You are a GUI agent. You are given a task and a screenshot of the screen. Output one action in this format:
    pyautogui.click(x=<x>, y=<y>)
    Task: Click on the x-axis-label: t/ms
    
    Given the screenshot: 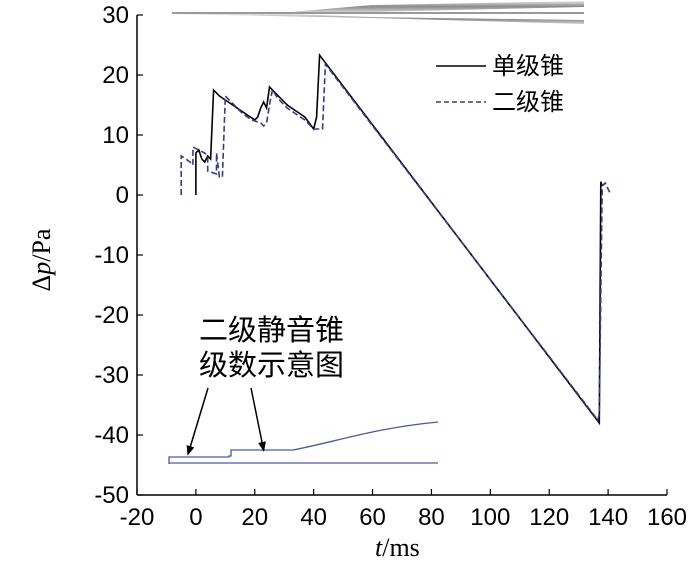 What is the action you would take?
    pyautogui.click(x=397, y=547)
    